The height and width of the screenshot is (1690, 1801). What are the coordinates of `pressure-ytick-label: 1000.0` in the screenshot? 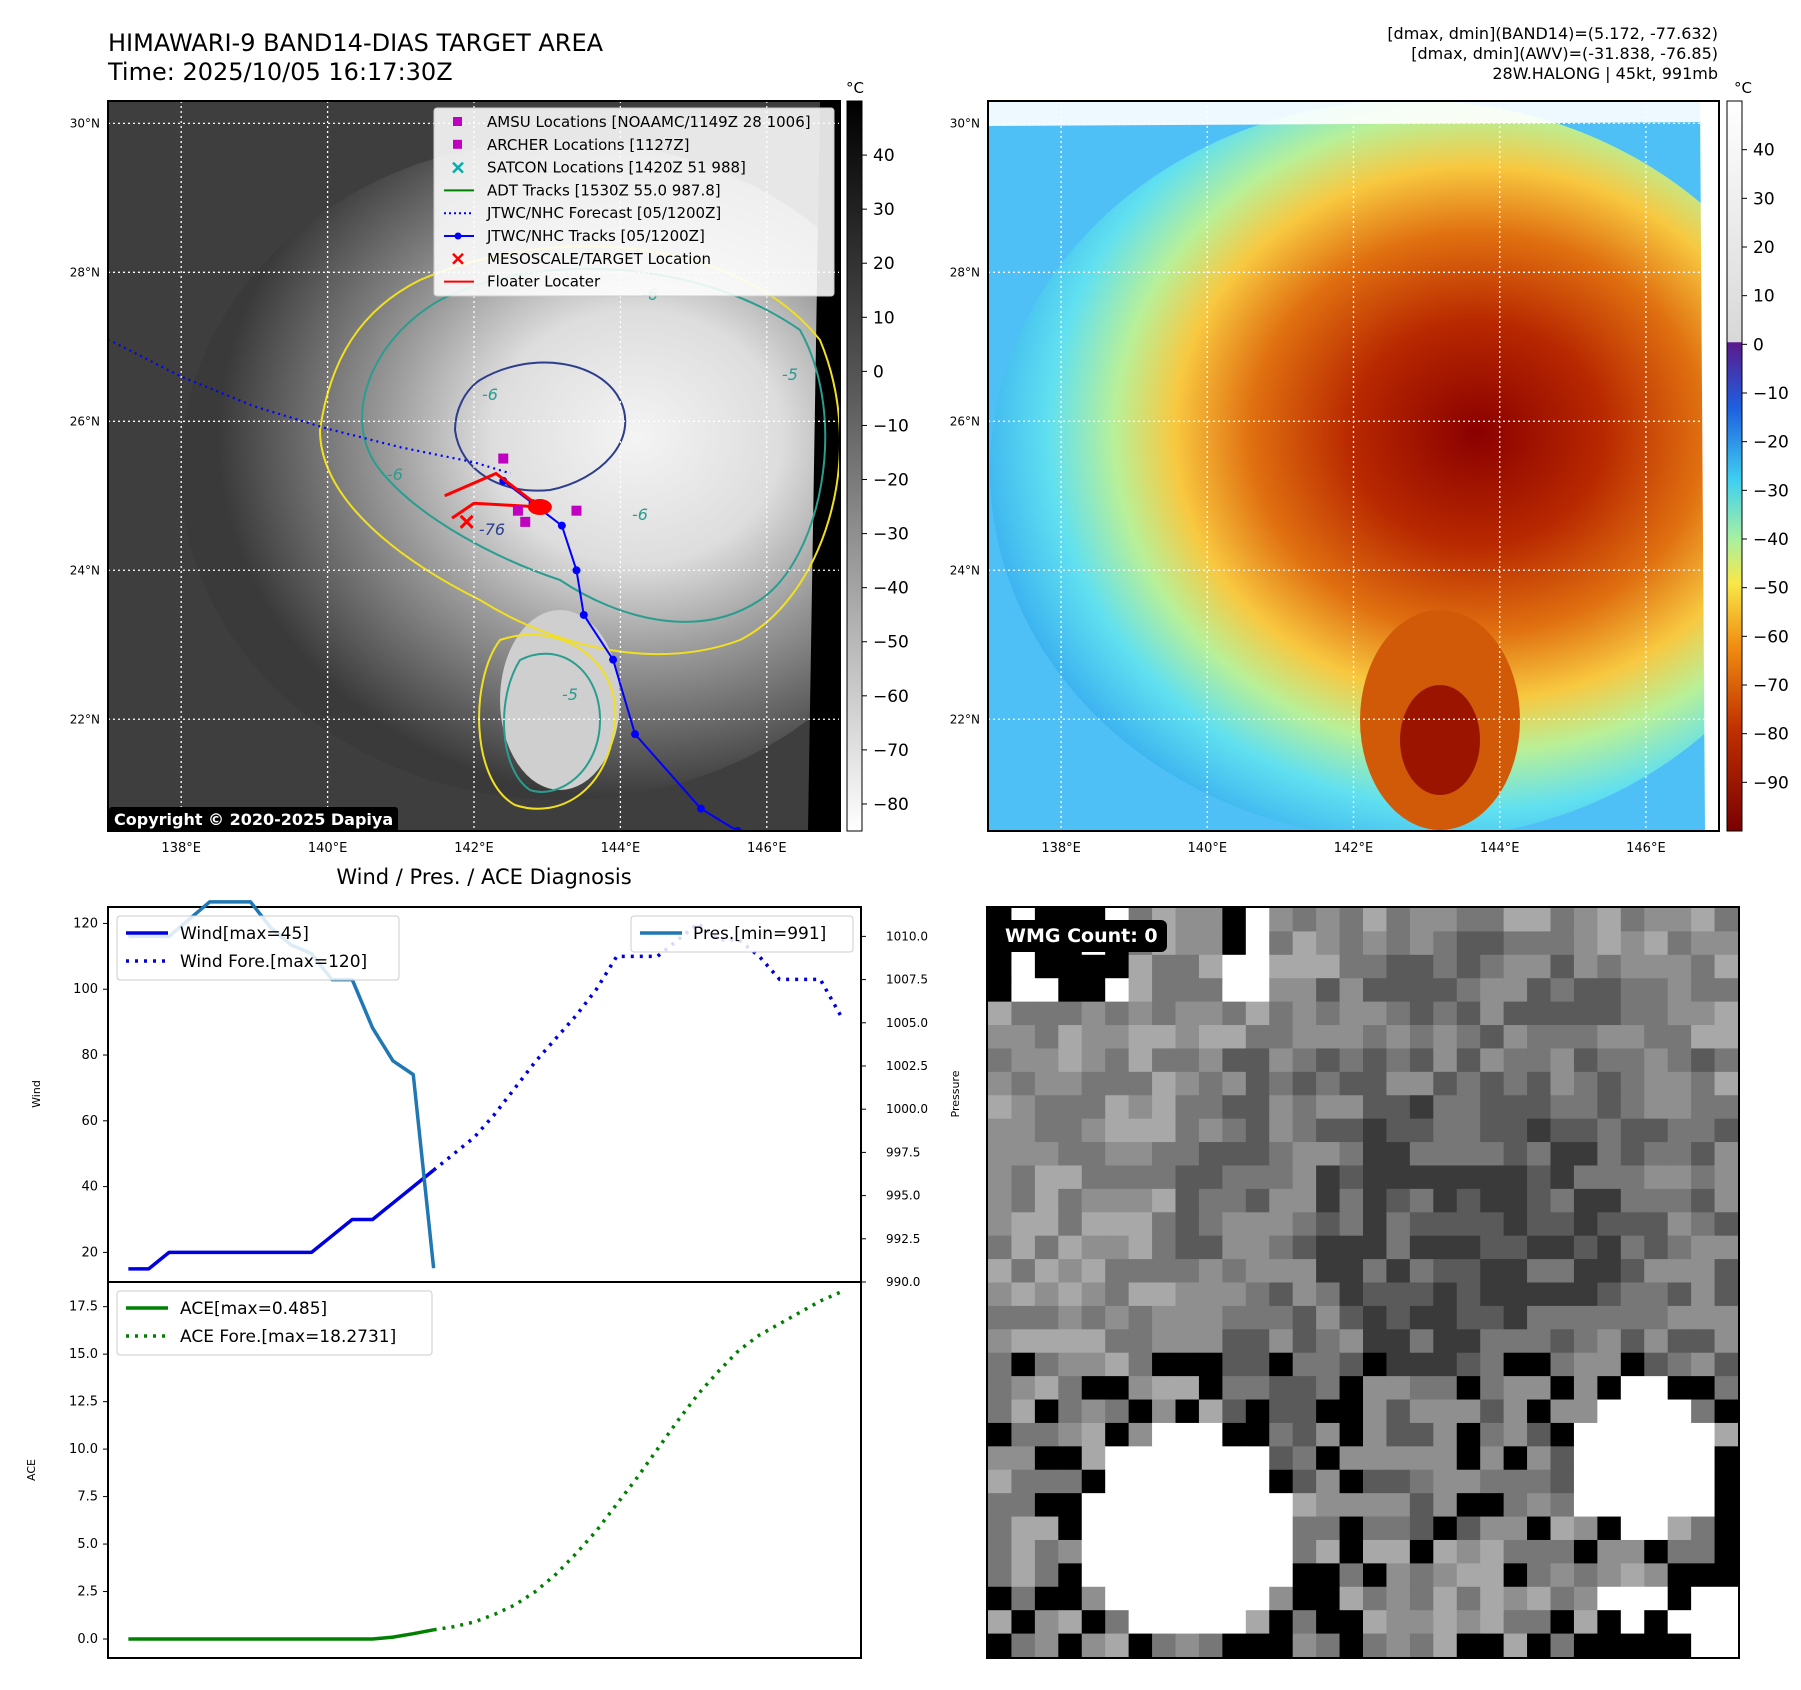 It's located at (907, 1109).